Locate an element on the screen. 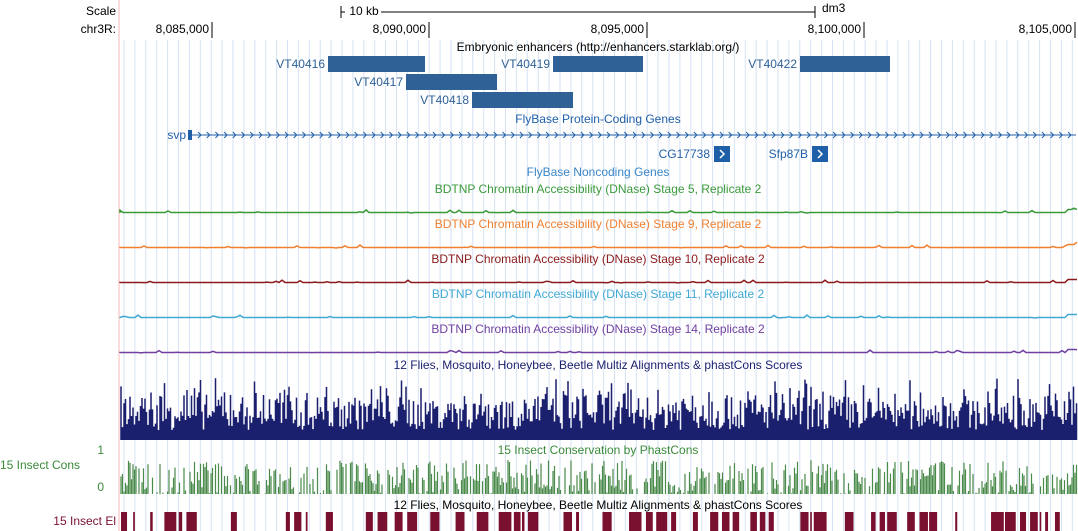 The image size is (1078, 531). enhancer-label: VT40422 is located at coordinates (772, 64).